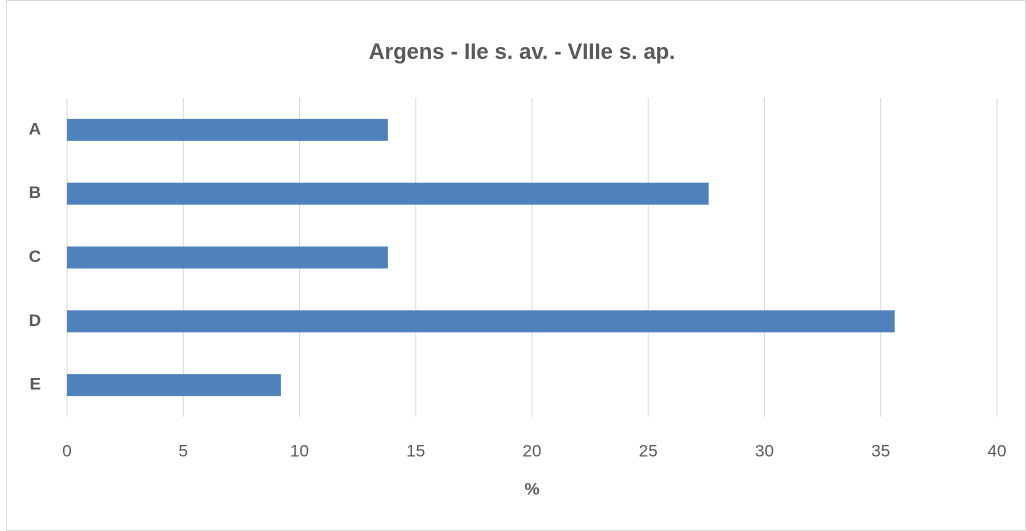 Image resolution: width=1026 pixels, height=531 pixels. Describe the element at coordinates (299, 450) in the screenshot. I see `x-tick-label: 10` at that location.